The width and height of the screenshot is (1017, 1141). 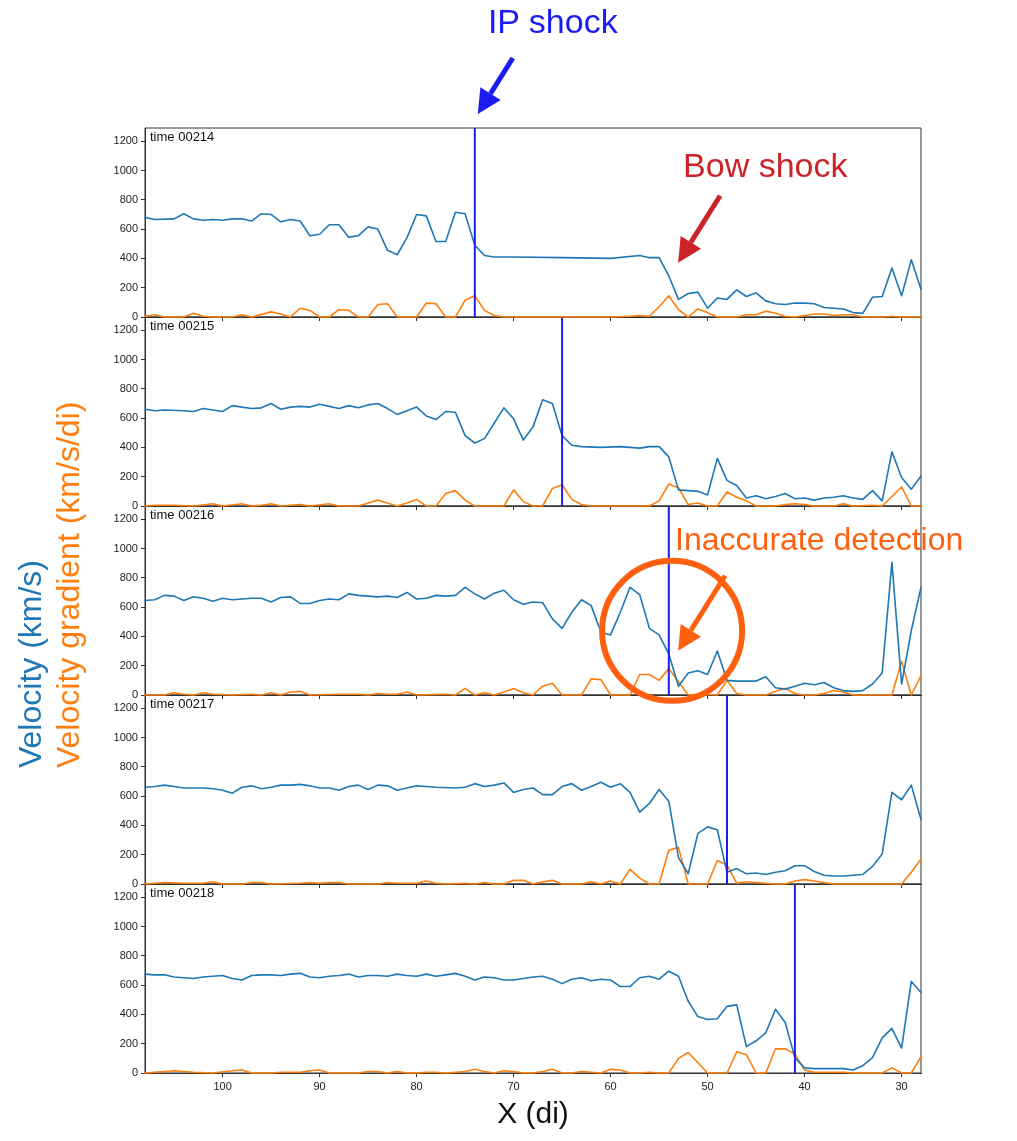 What do you see at coordinates (30, 663) in the screenshot?
I see `text: Velocity (km/s)` at bounding box center [30, 663].